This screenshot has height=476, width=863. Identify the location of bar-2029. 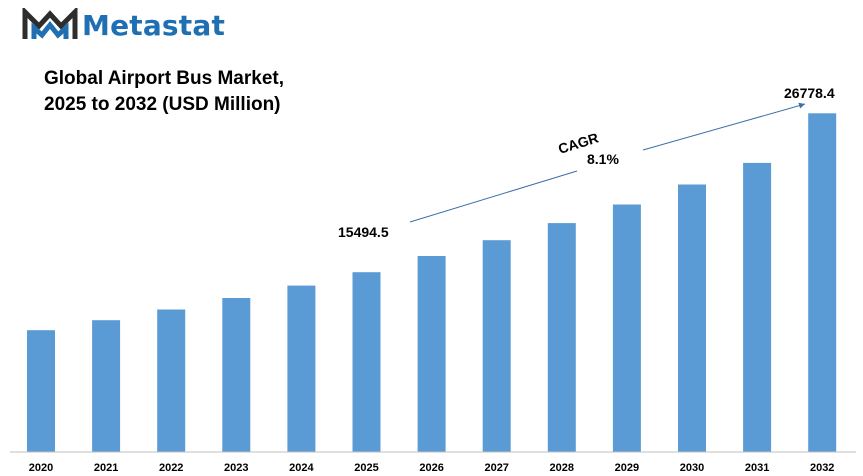
(626, 328).